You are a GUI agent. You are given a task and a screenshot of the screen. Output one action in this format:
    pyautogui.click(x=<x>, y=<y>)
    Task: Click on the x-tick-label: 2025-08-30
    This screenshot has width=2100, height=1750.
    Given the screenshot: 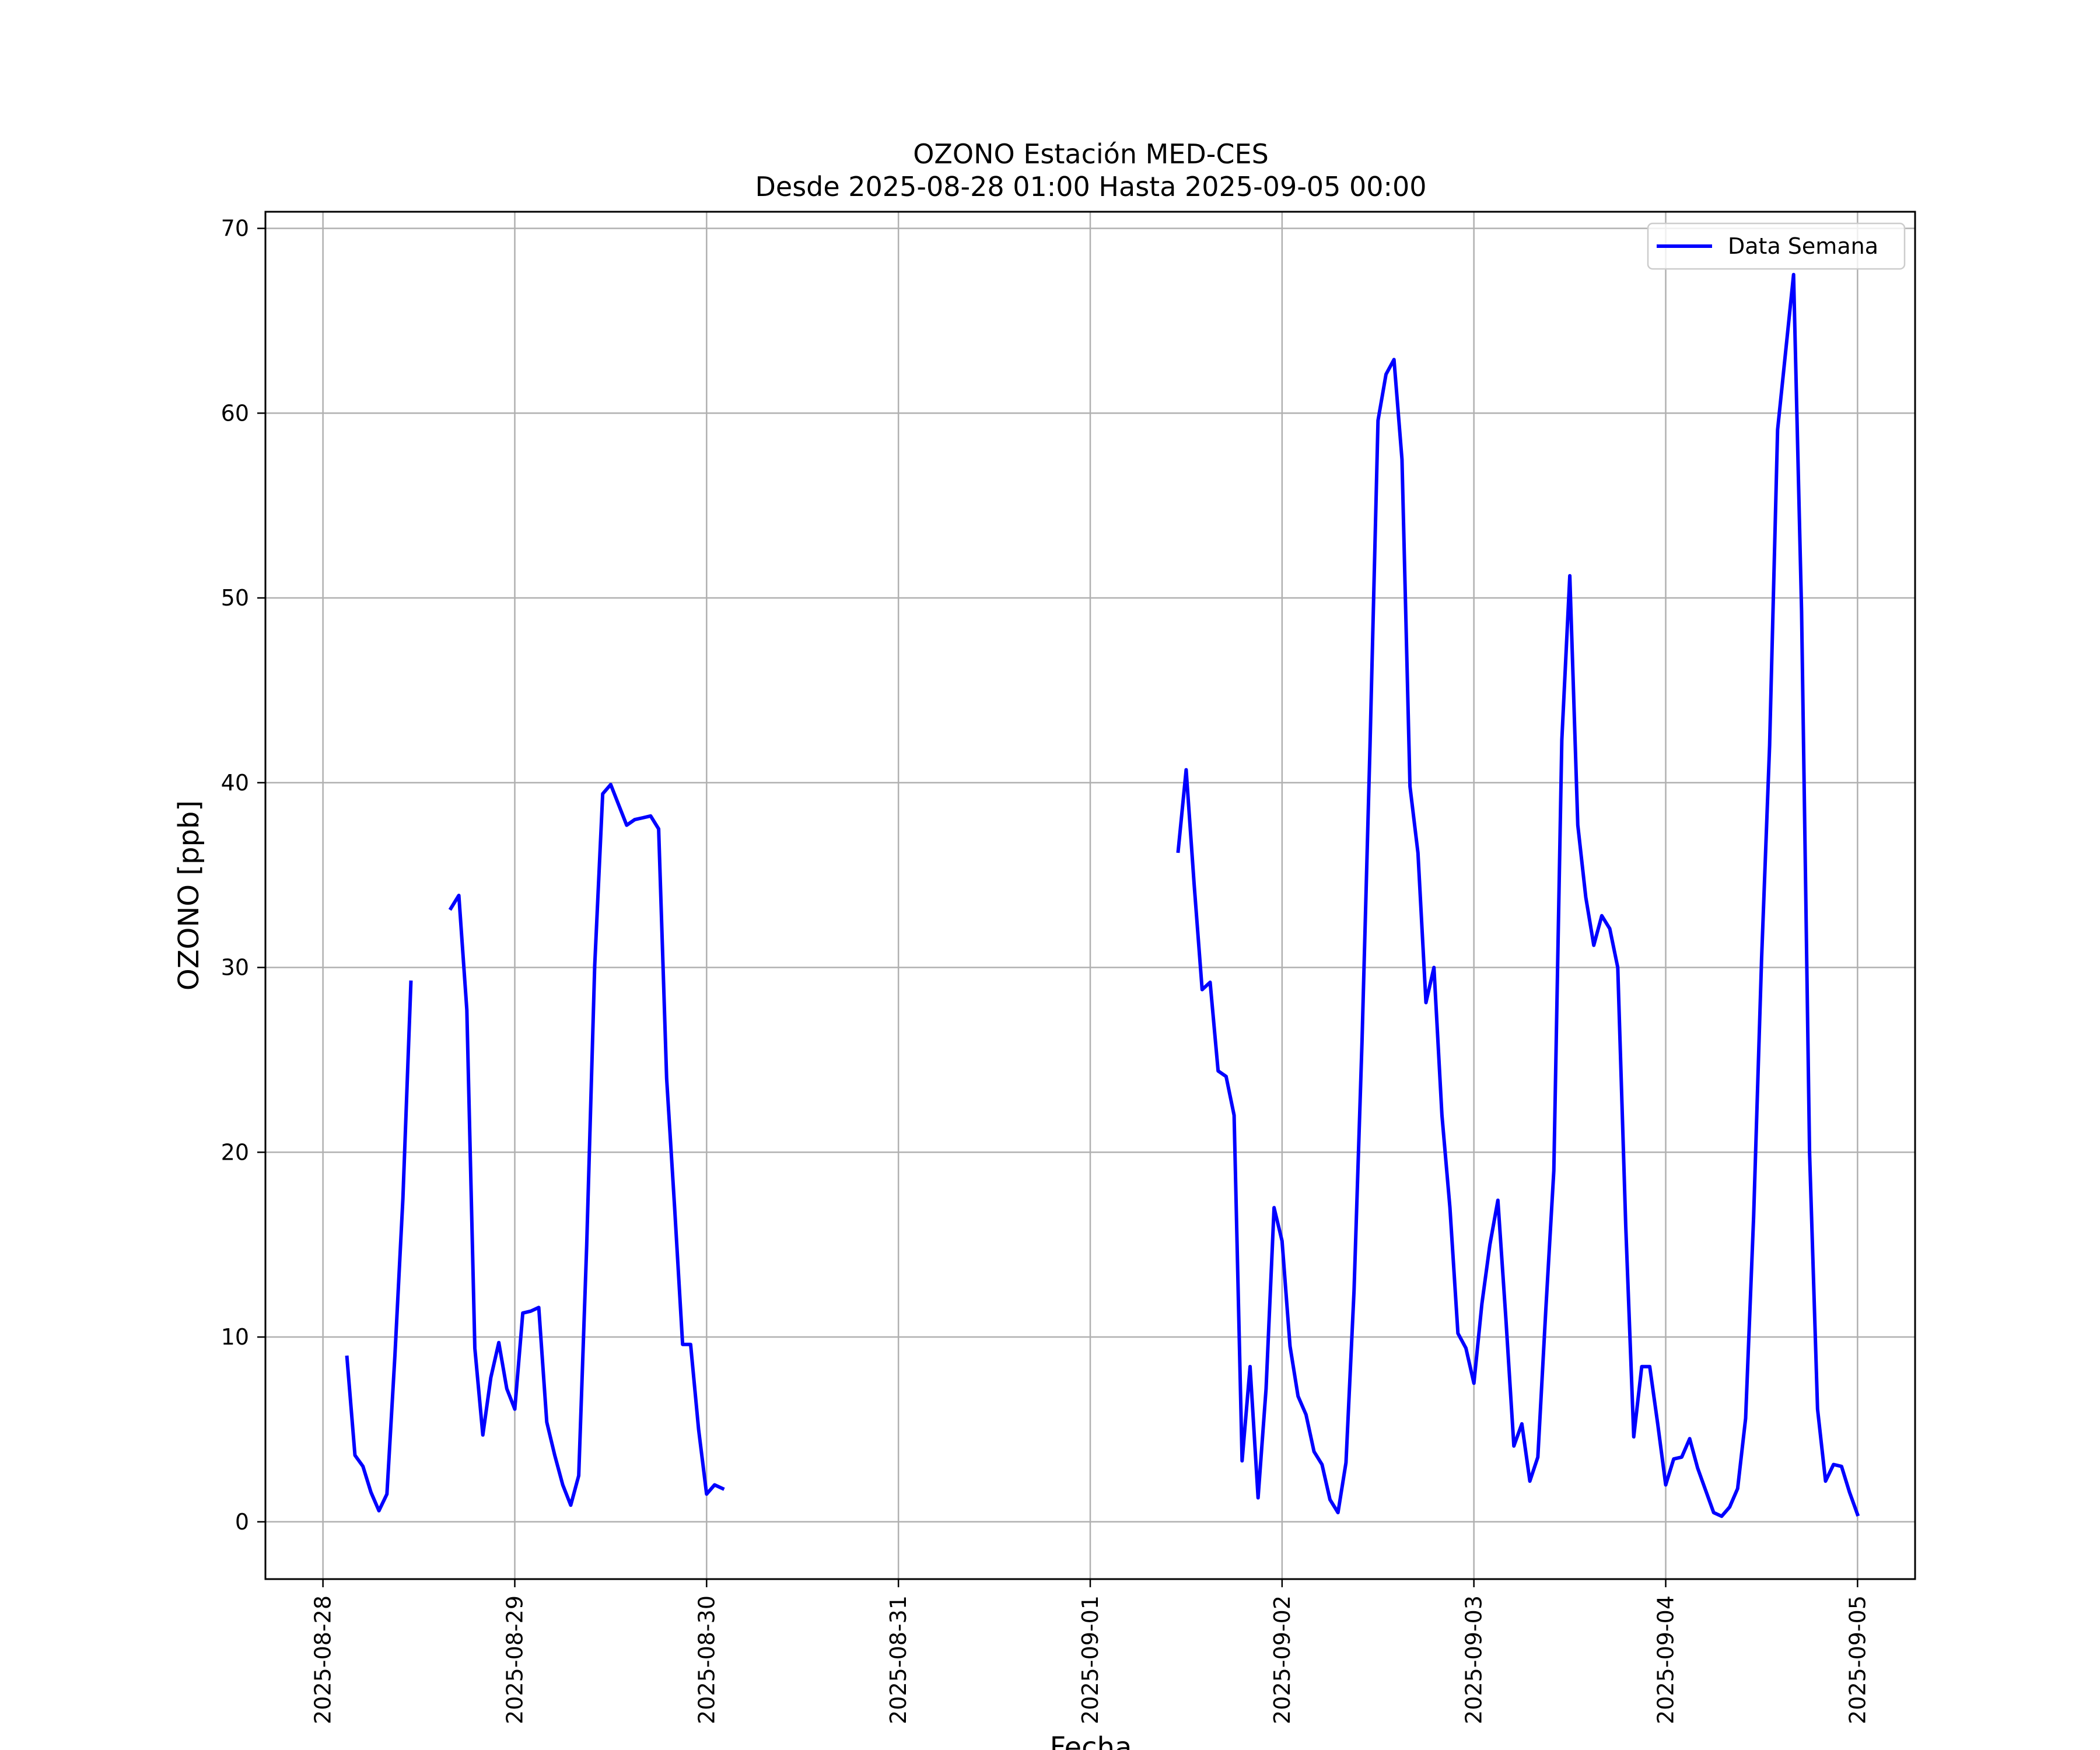 What is the action you would take?
    pyautogui.click(x=706, y=1659)
    